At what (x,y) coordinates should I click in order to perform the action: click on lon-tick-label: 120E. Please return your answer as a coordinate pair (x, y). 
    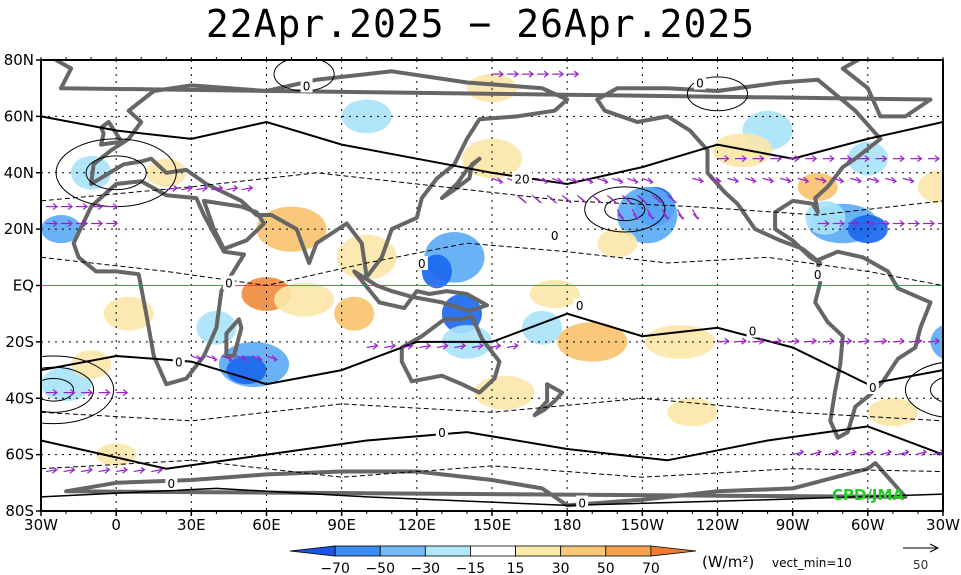
    Looking at the image, I should click on (417, 525).